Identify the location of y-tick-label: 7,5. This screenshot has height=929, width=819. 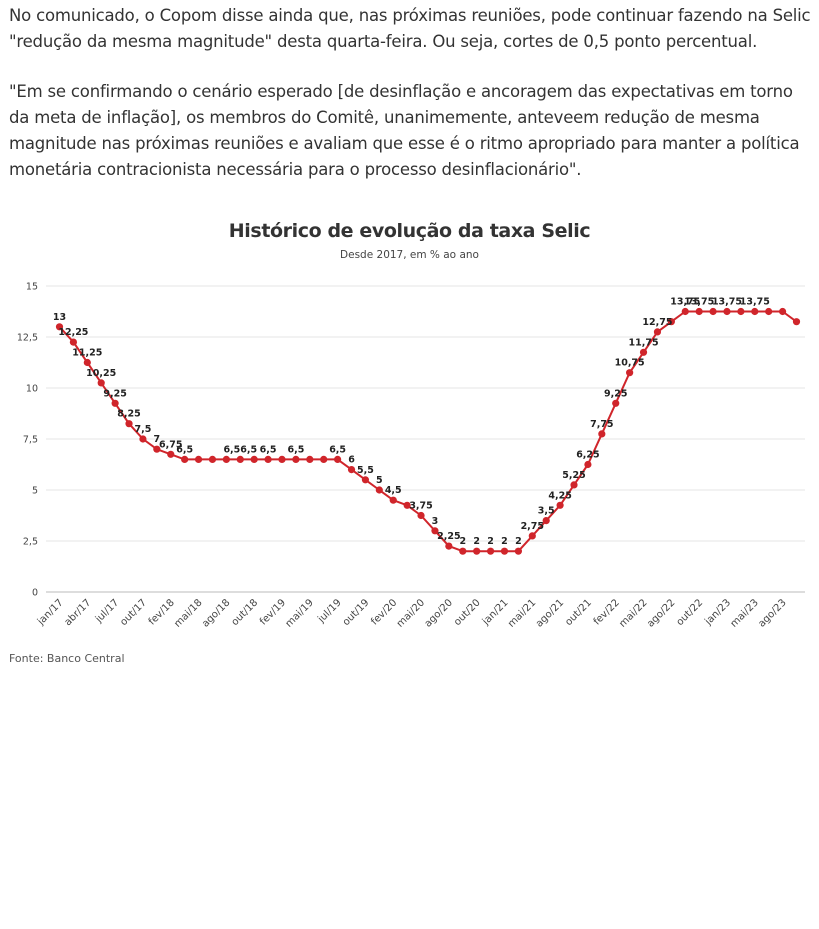
(30, 440).